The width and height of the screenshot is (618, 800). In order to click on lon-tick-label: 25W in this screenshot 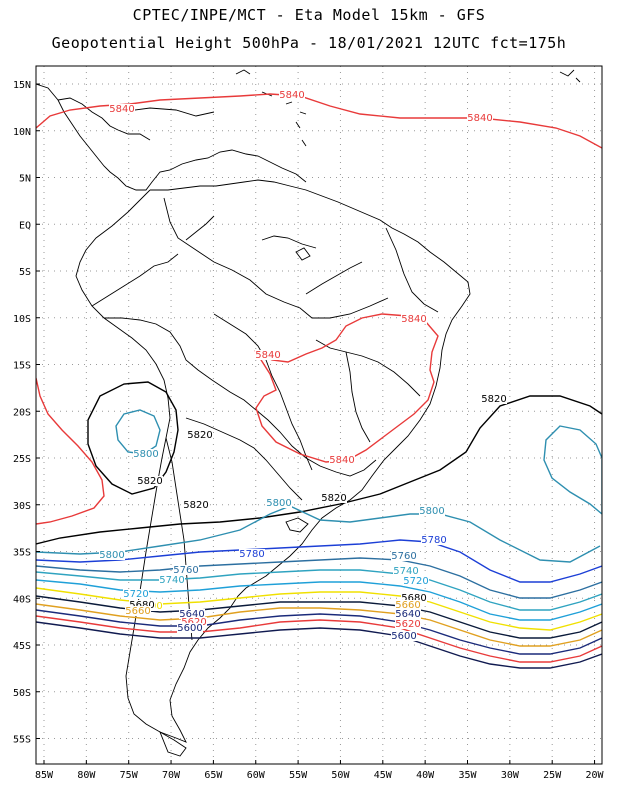, I will do `click(552, 775)`.